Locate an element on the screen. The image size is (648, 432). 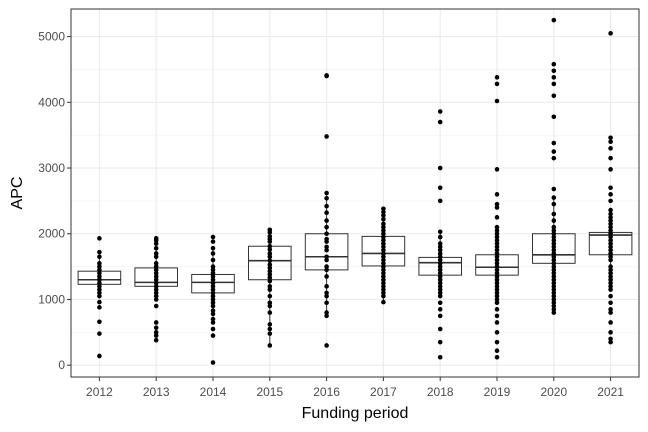
x-axis: 2012 2013 2014 2015 2016 2017 2018 2019 2020 2021 is located at coordinates (355, 388).